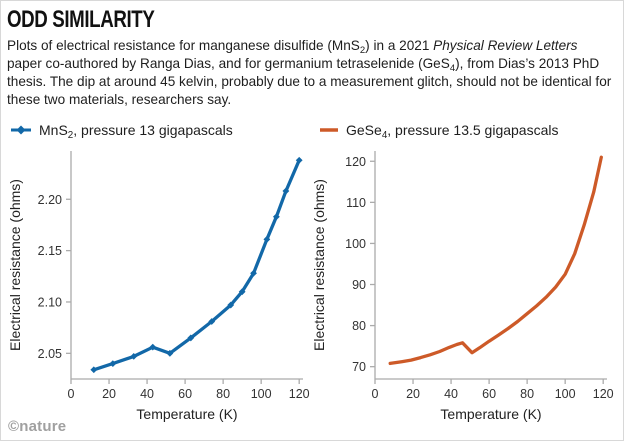 This screenshot has height=441, width=624. What do you see at coordinates (50, 251) in the screenshot?
I see `svg-text: 2.15` at bounding box center [50, 251].